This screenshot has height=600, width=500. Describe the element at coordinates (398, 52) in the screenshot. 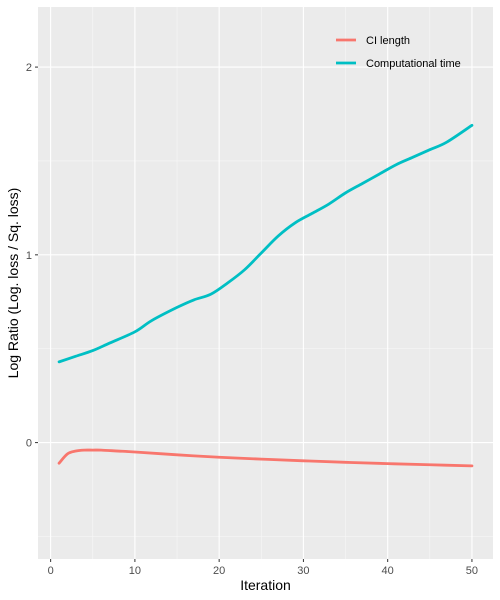

I see `legend: CI length Computational time` at that location.